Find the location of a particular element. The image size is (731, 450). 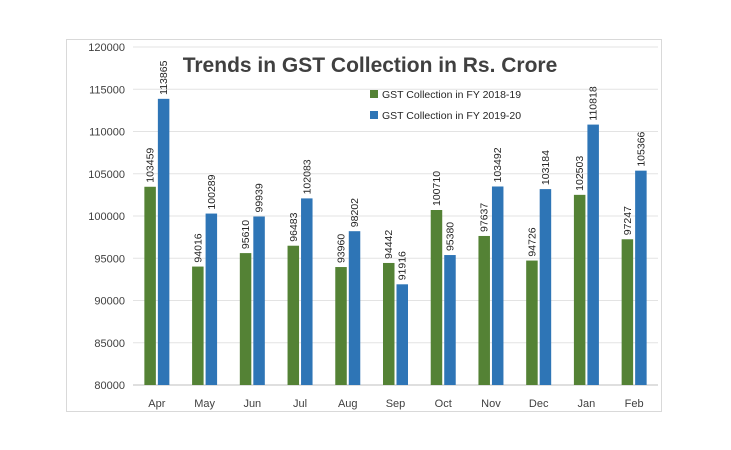

bar-fy2018-19-jun is located at coordinates (245, 319).